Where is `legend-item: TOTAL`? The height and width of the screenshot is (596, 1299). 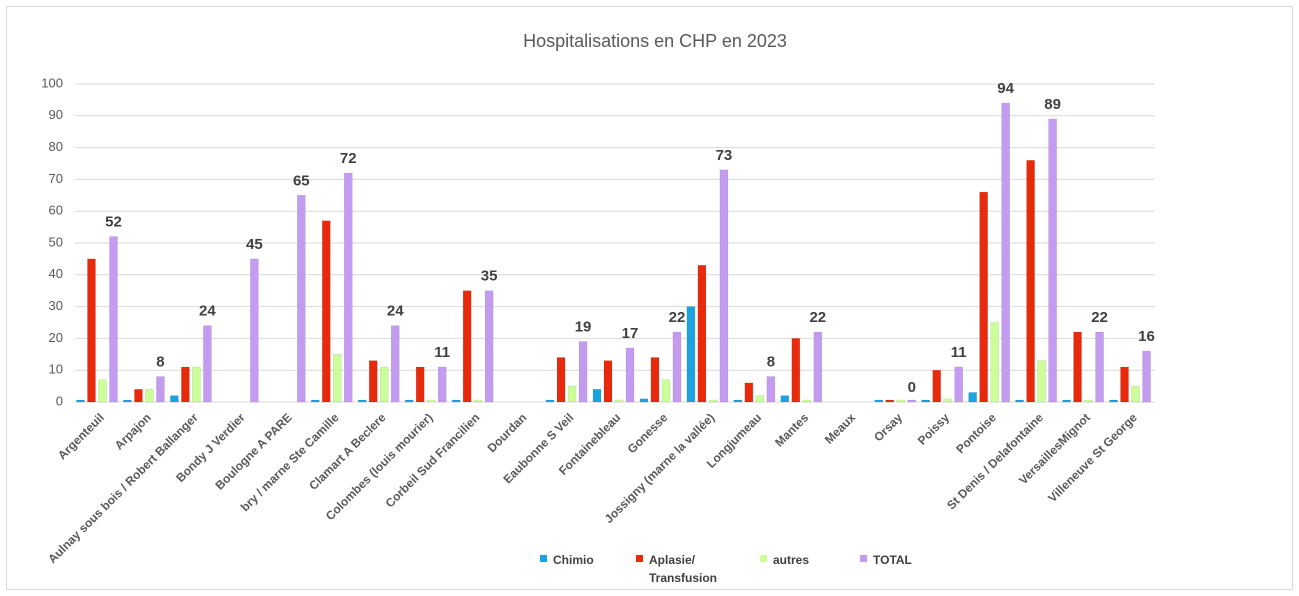 legend-item: TOTAL is located at coordinates (886, 560).